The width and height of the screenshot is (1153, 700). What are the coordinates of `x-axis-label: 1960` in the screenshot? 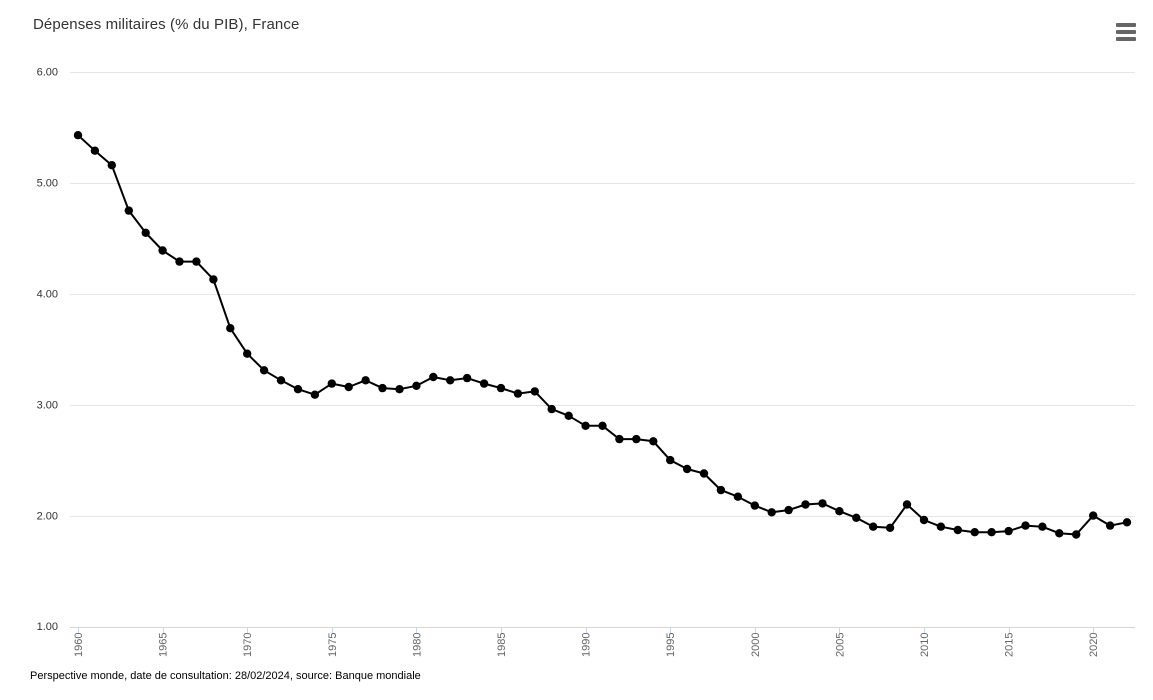 It's located at (79, 645).